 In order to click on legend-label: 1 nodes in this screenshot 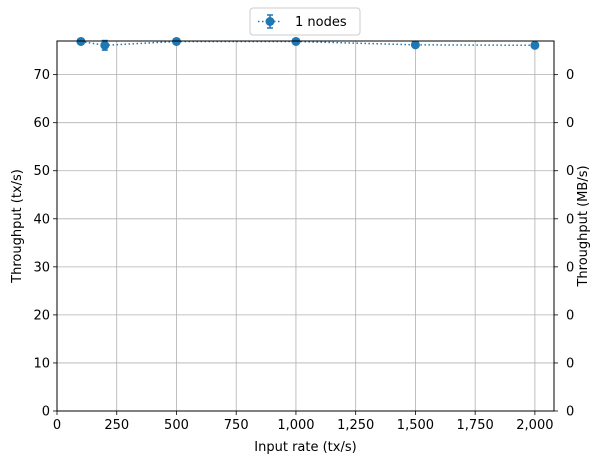, I will do `click(321, 22)`.